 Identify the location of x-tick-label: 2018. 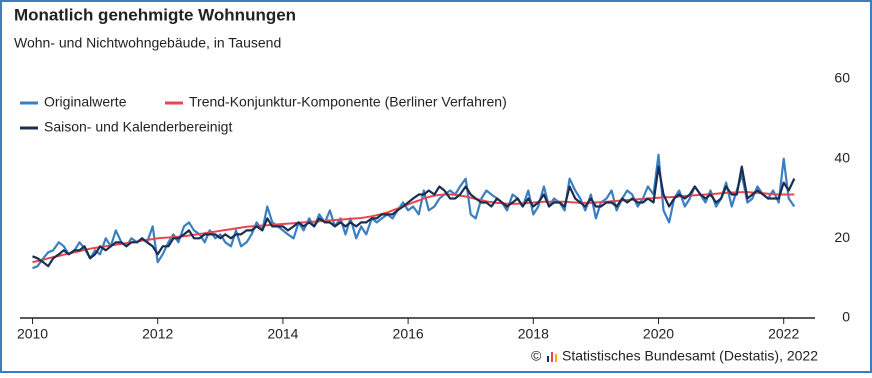
(533, 334).